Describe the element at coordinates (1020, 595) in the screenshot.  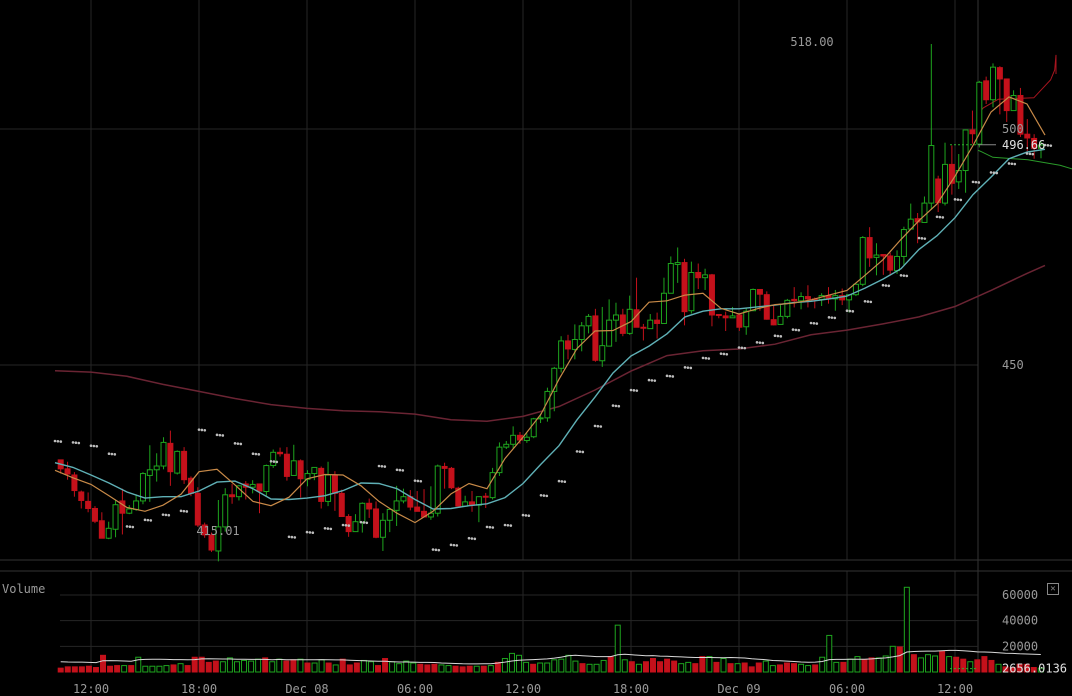
I see `volume-tick-label: 60000` at that location.